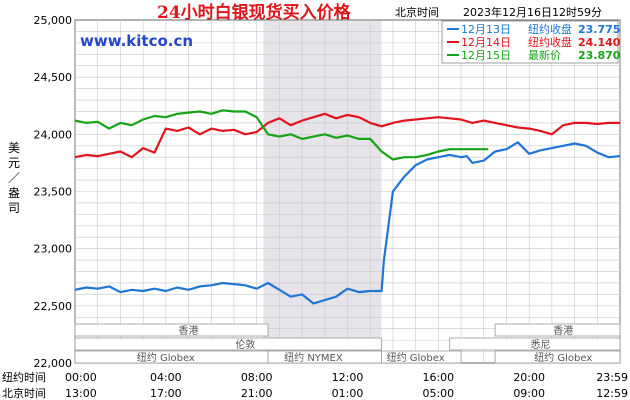 This screenshot has height=400, width=630. Describe the element at coordinates (612, 377) in the screenshot. I see `ny-tick-label: 23:59` at that location.